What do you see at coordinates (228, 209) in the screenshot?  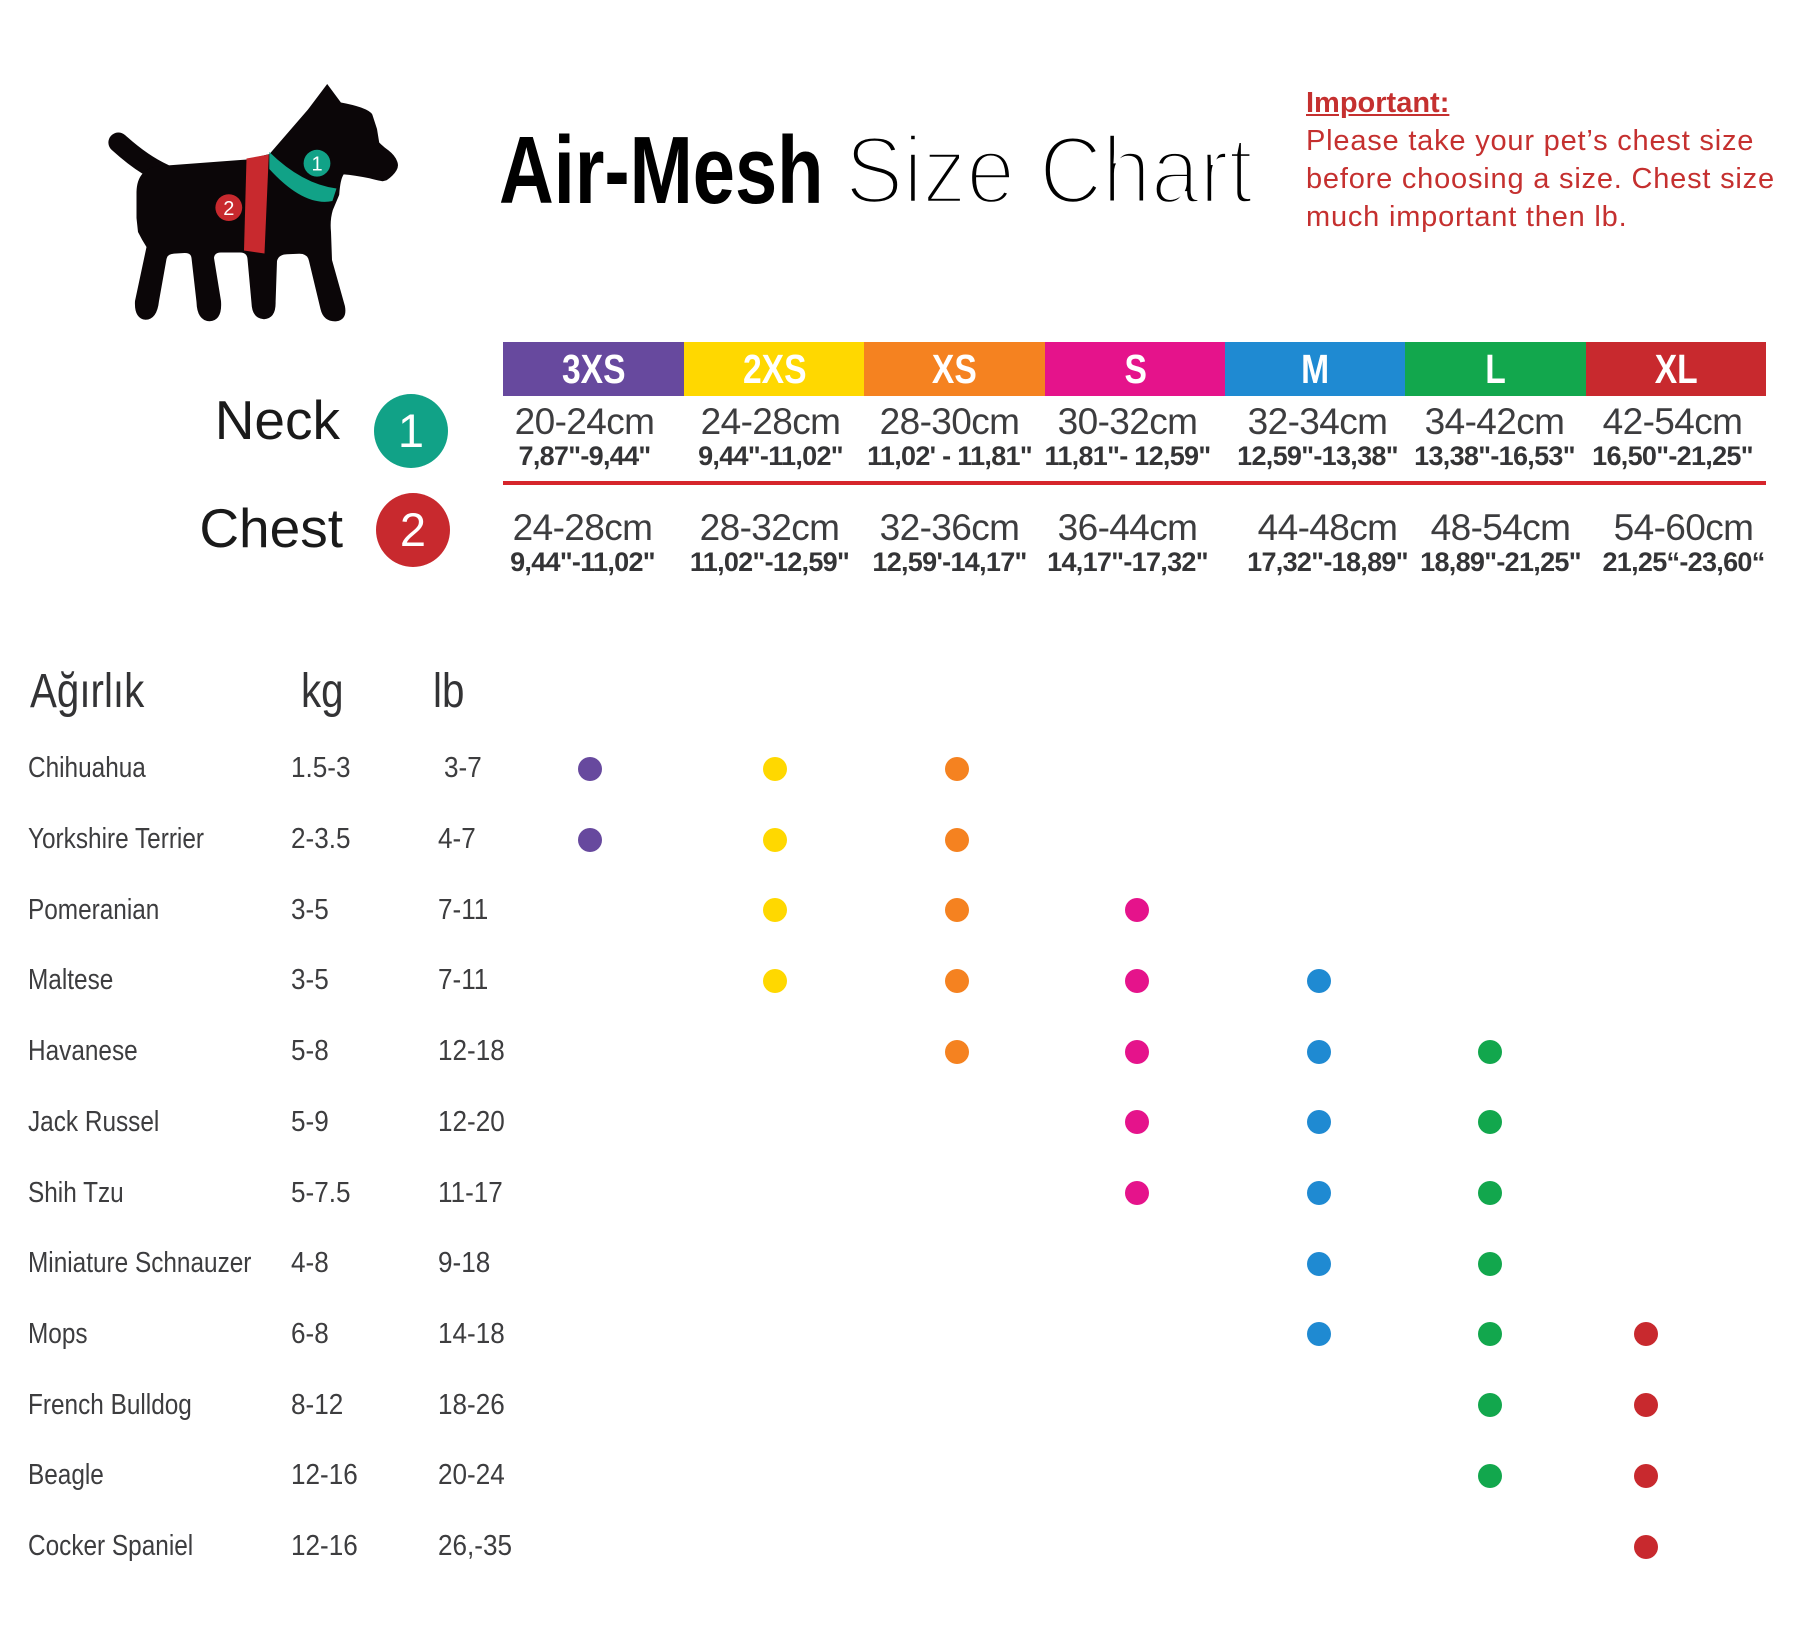 I see `svg-text: 2` at bounding box center [228, 209].